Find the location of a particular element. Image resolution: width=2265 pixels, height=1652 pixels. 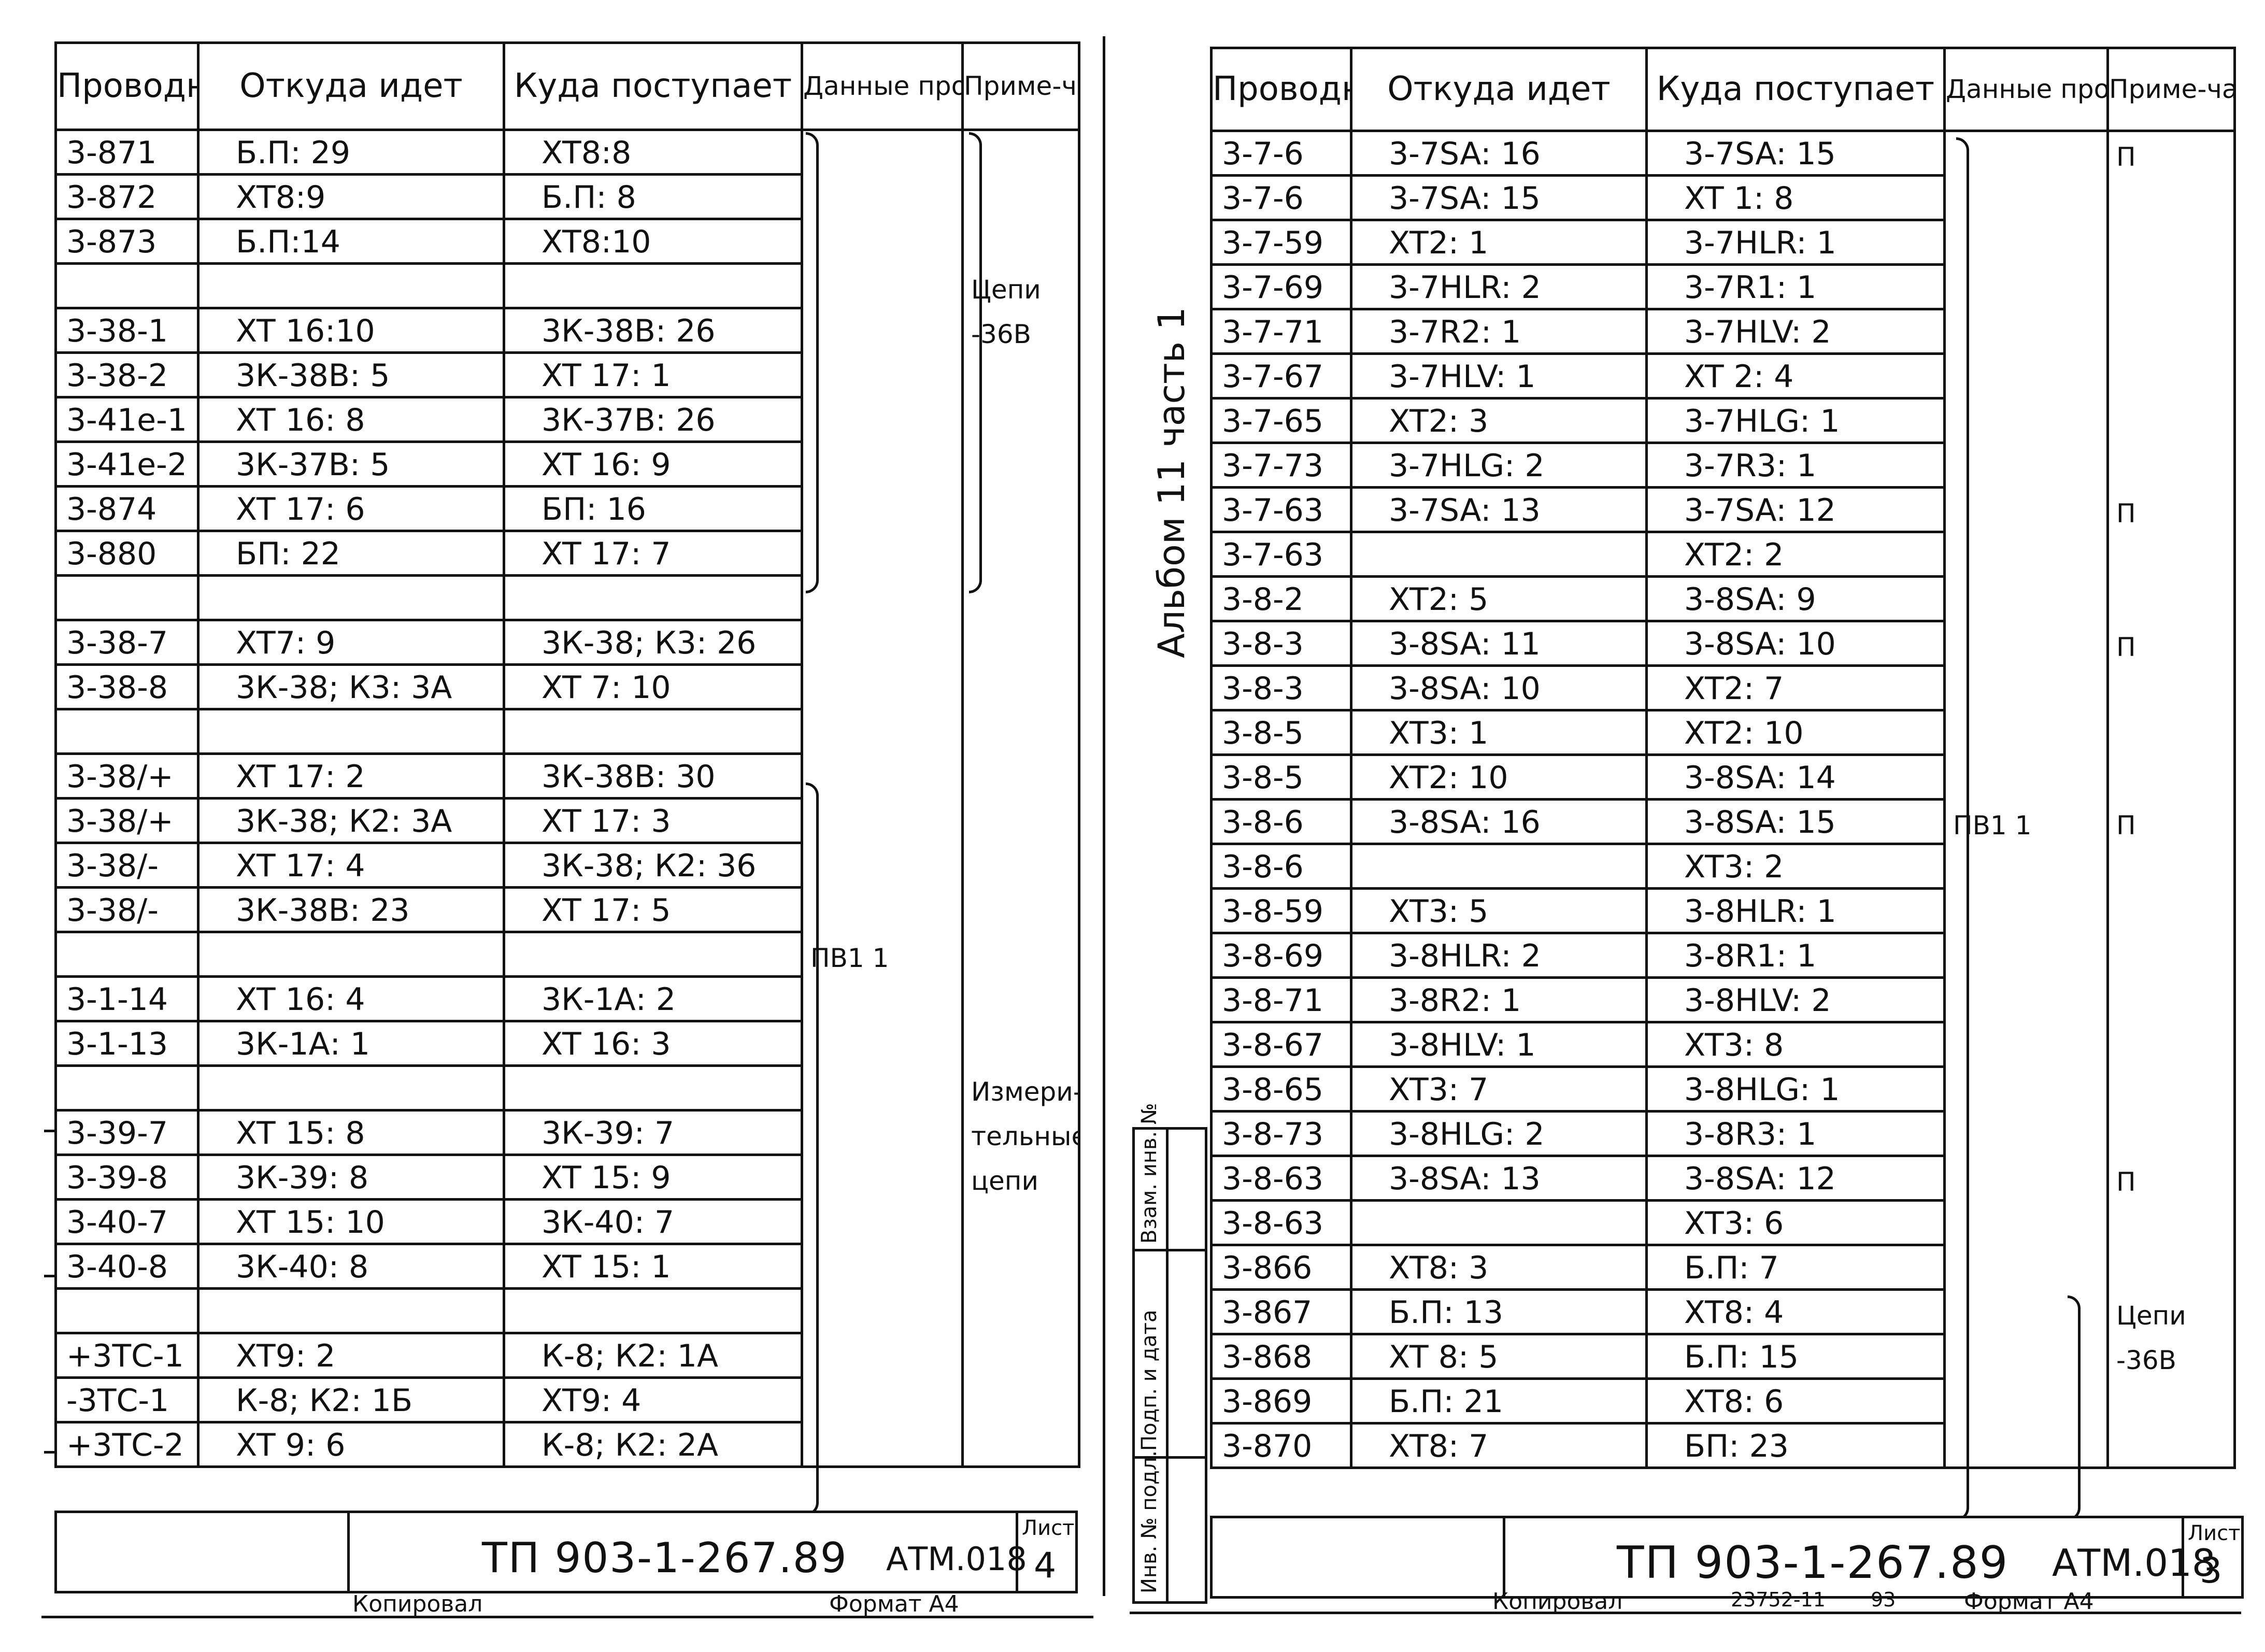

table-row: 3-7-6 3-7SA: 15 XT 1: 8 is located at coordinates (1723, 197).